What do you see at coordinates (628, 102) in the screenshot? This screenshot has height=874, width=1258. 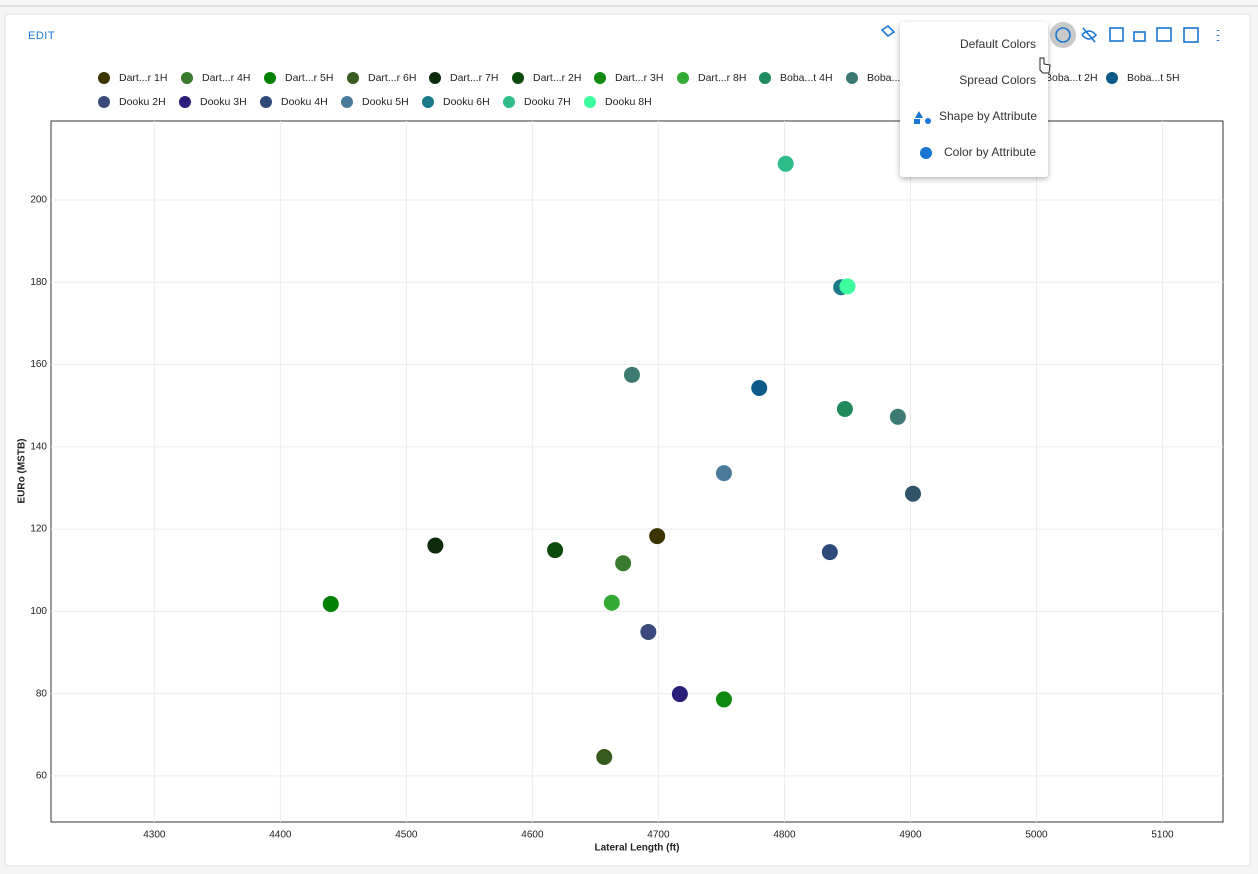 I see `legend-label: Dooku 8H` at bounding box center [628, 102].